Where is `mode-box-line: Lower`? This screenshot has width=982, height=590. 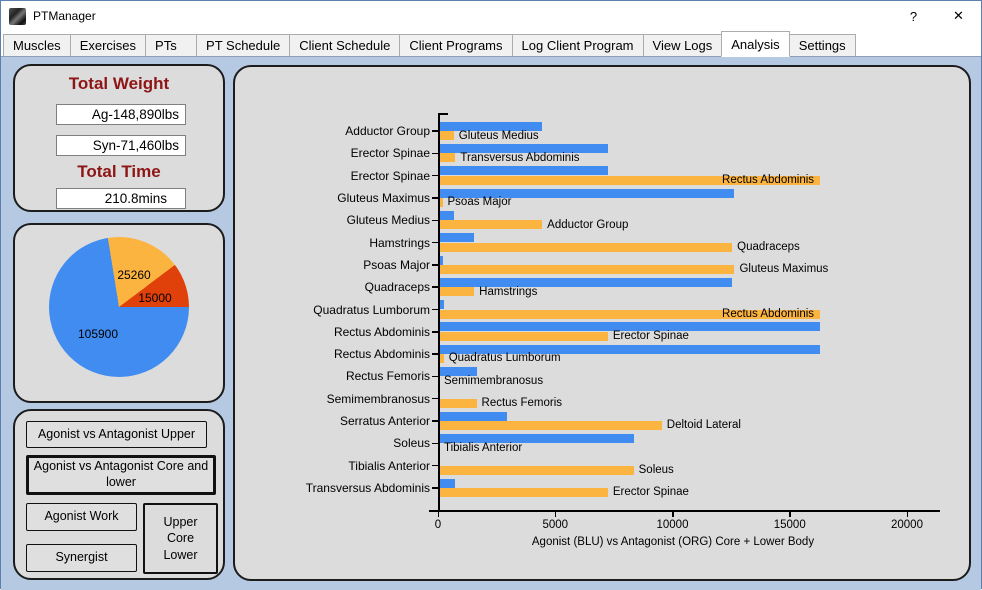 mode-box-line: Lower is located at coordinates (180, 554).